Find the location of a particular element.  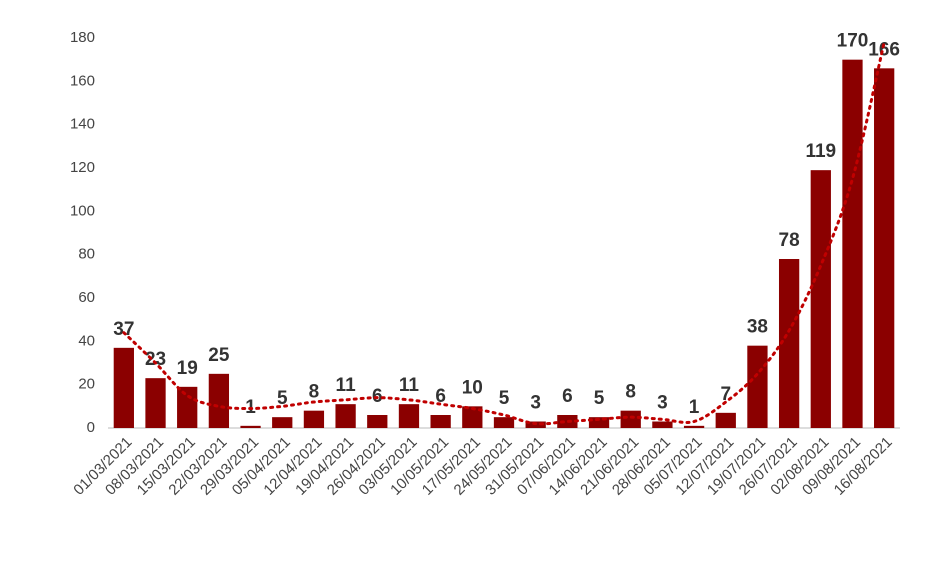

data-label: 7 is located at coordinates (725, 394).